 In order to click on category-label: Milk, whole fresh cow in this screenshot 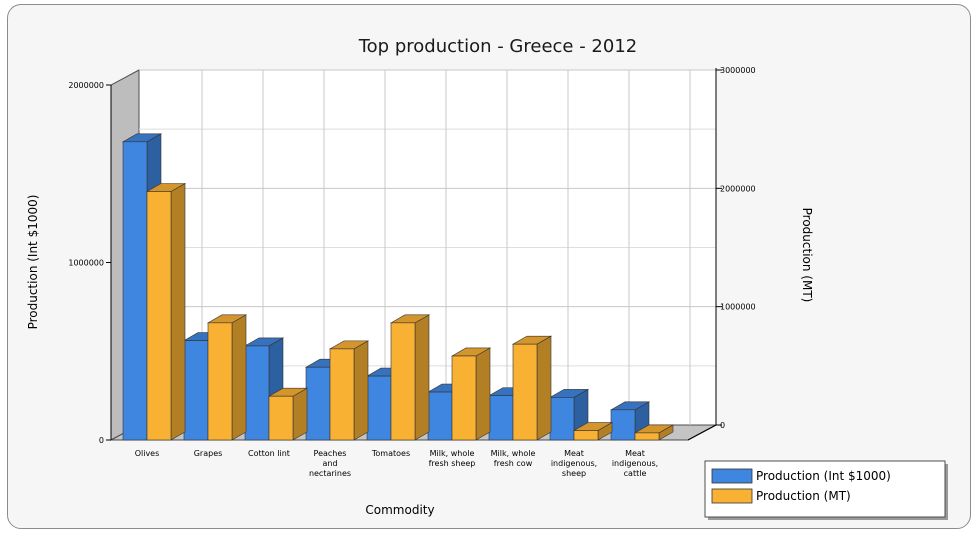, I will do `click(513, 458)`.